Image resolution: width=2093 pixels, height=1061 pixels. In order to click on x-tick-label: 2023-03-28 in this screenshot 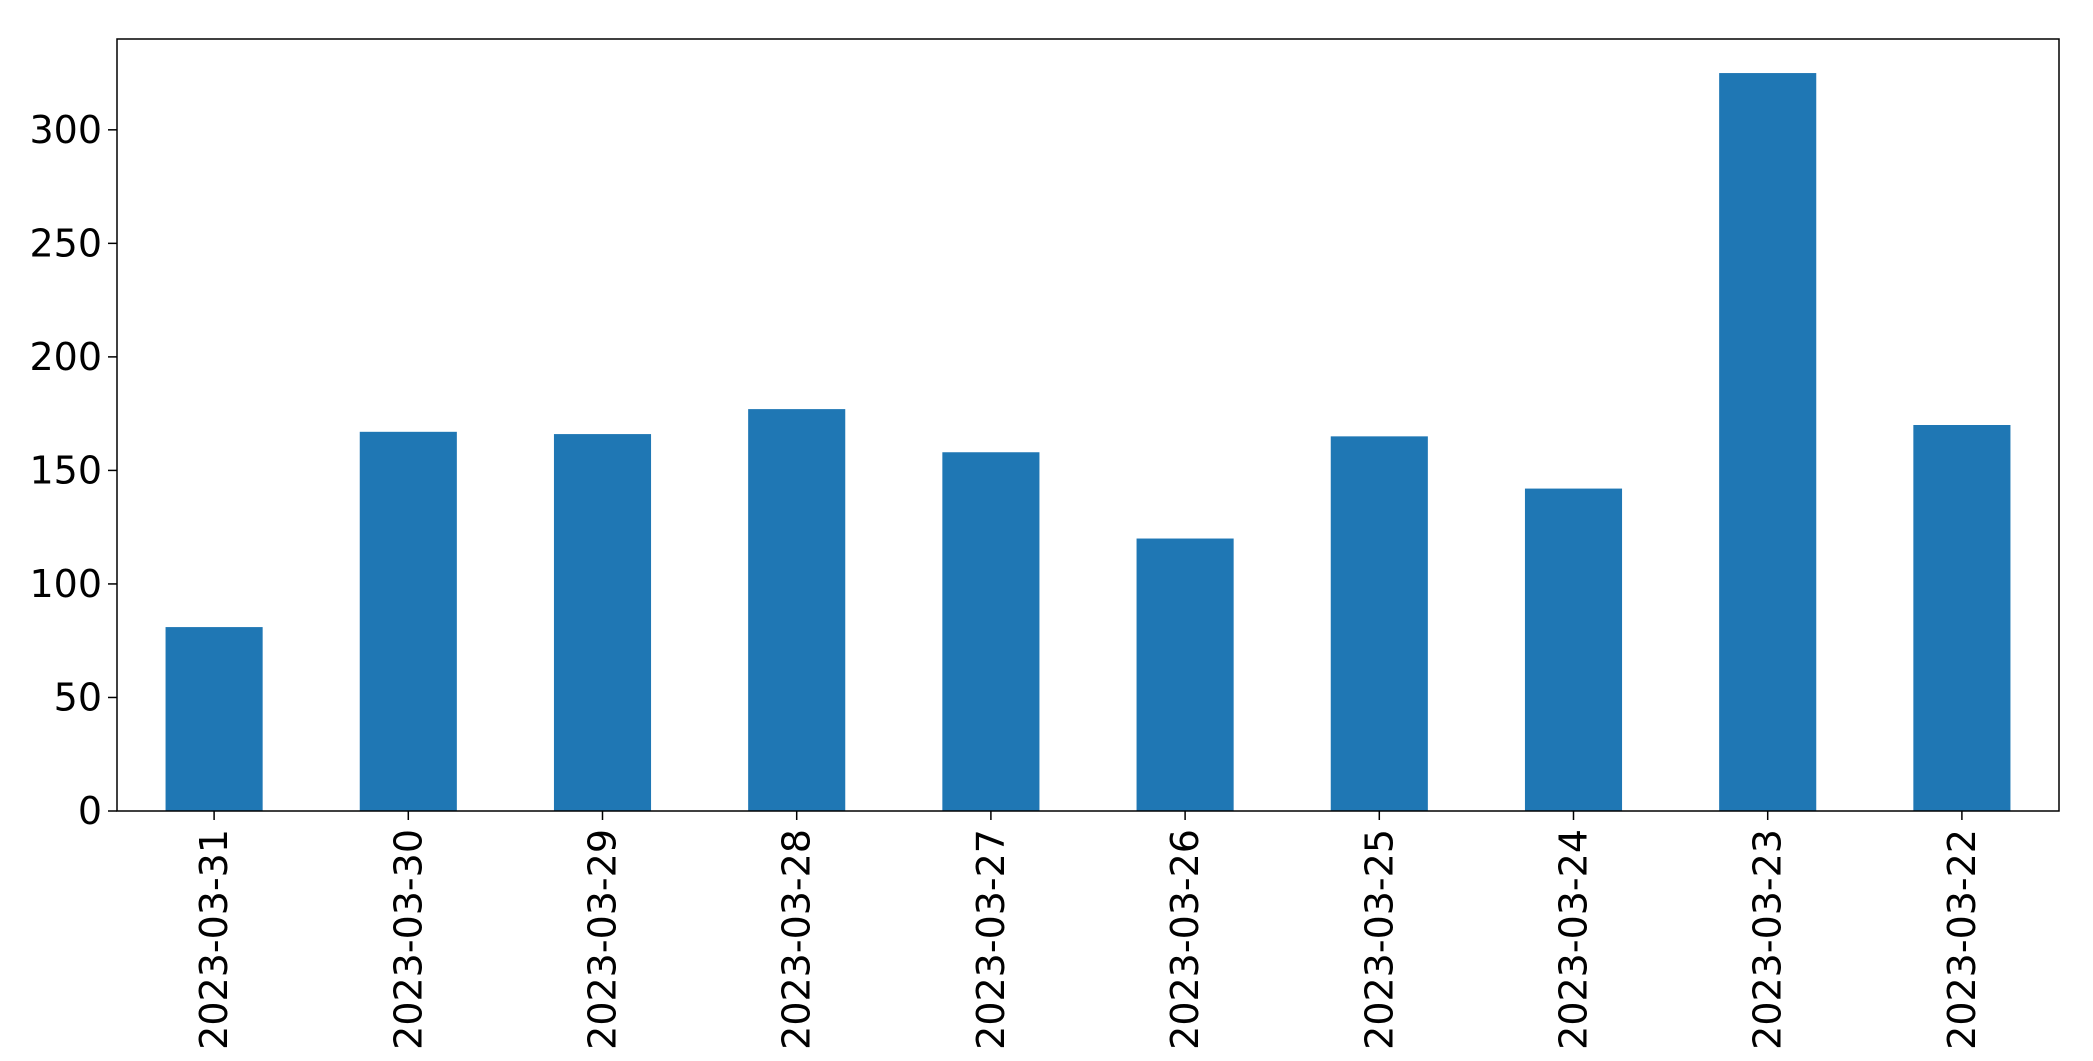, I will do `click(797, 939)`.